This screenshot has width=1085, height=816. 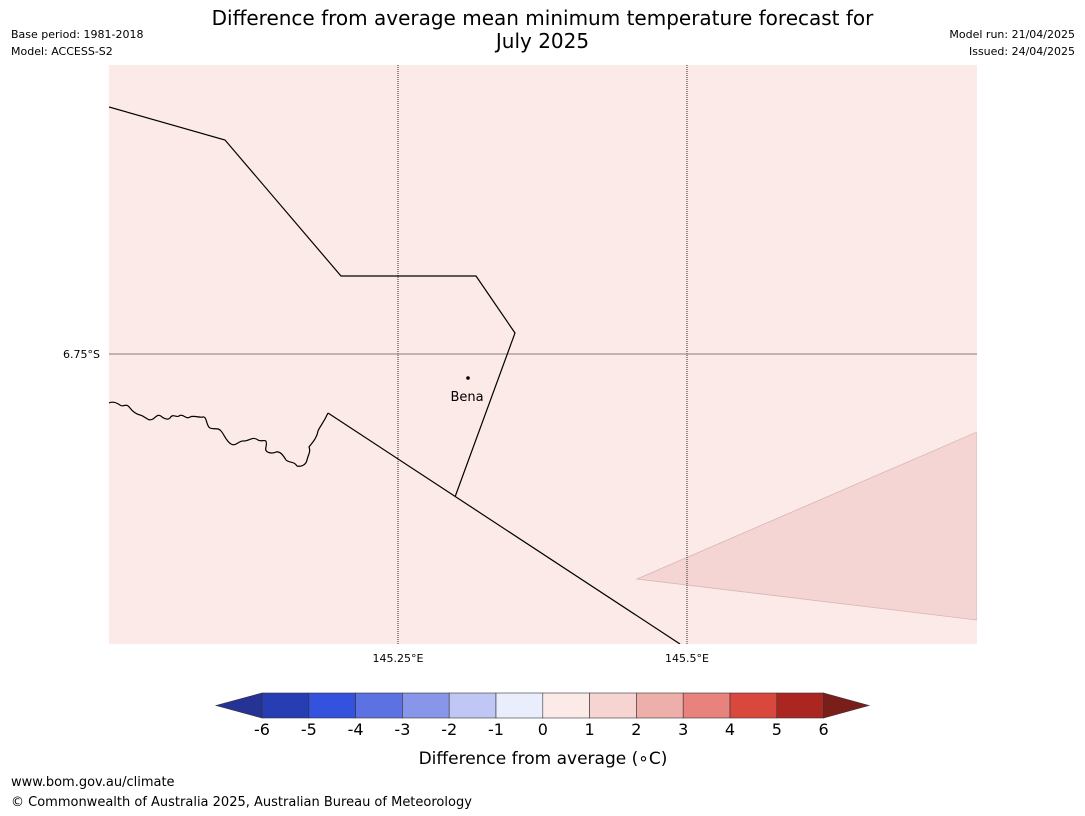 What do you see at coordinates (683, 729) in the screenshot?
I see `colorbar-tick-label: 3` at bounding box center [683, 729].